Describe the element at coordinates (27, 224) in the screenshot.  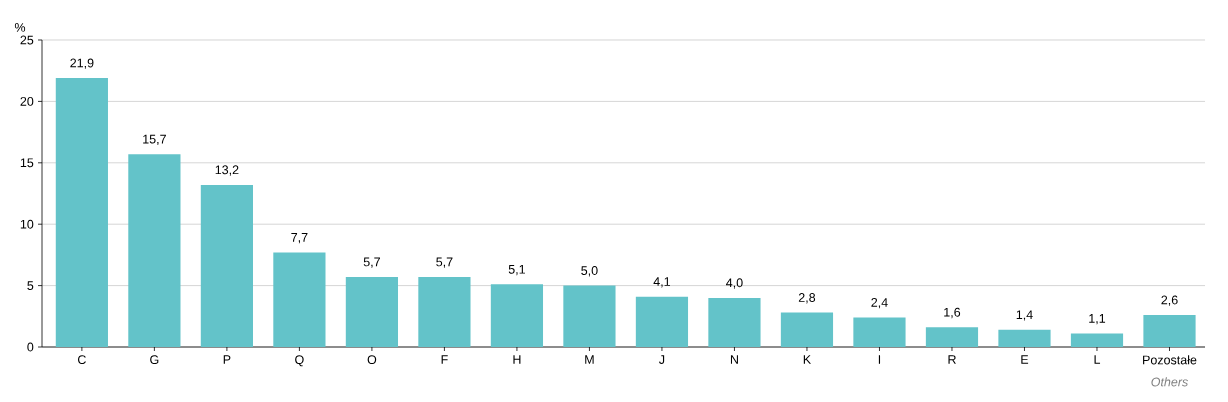
I see `y-tick-label: 10` at that location.